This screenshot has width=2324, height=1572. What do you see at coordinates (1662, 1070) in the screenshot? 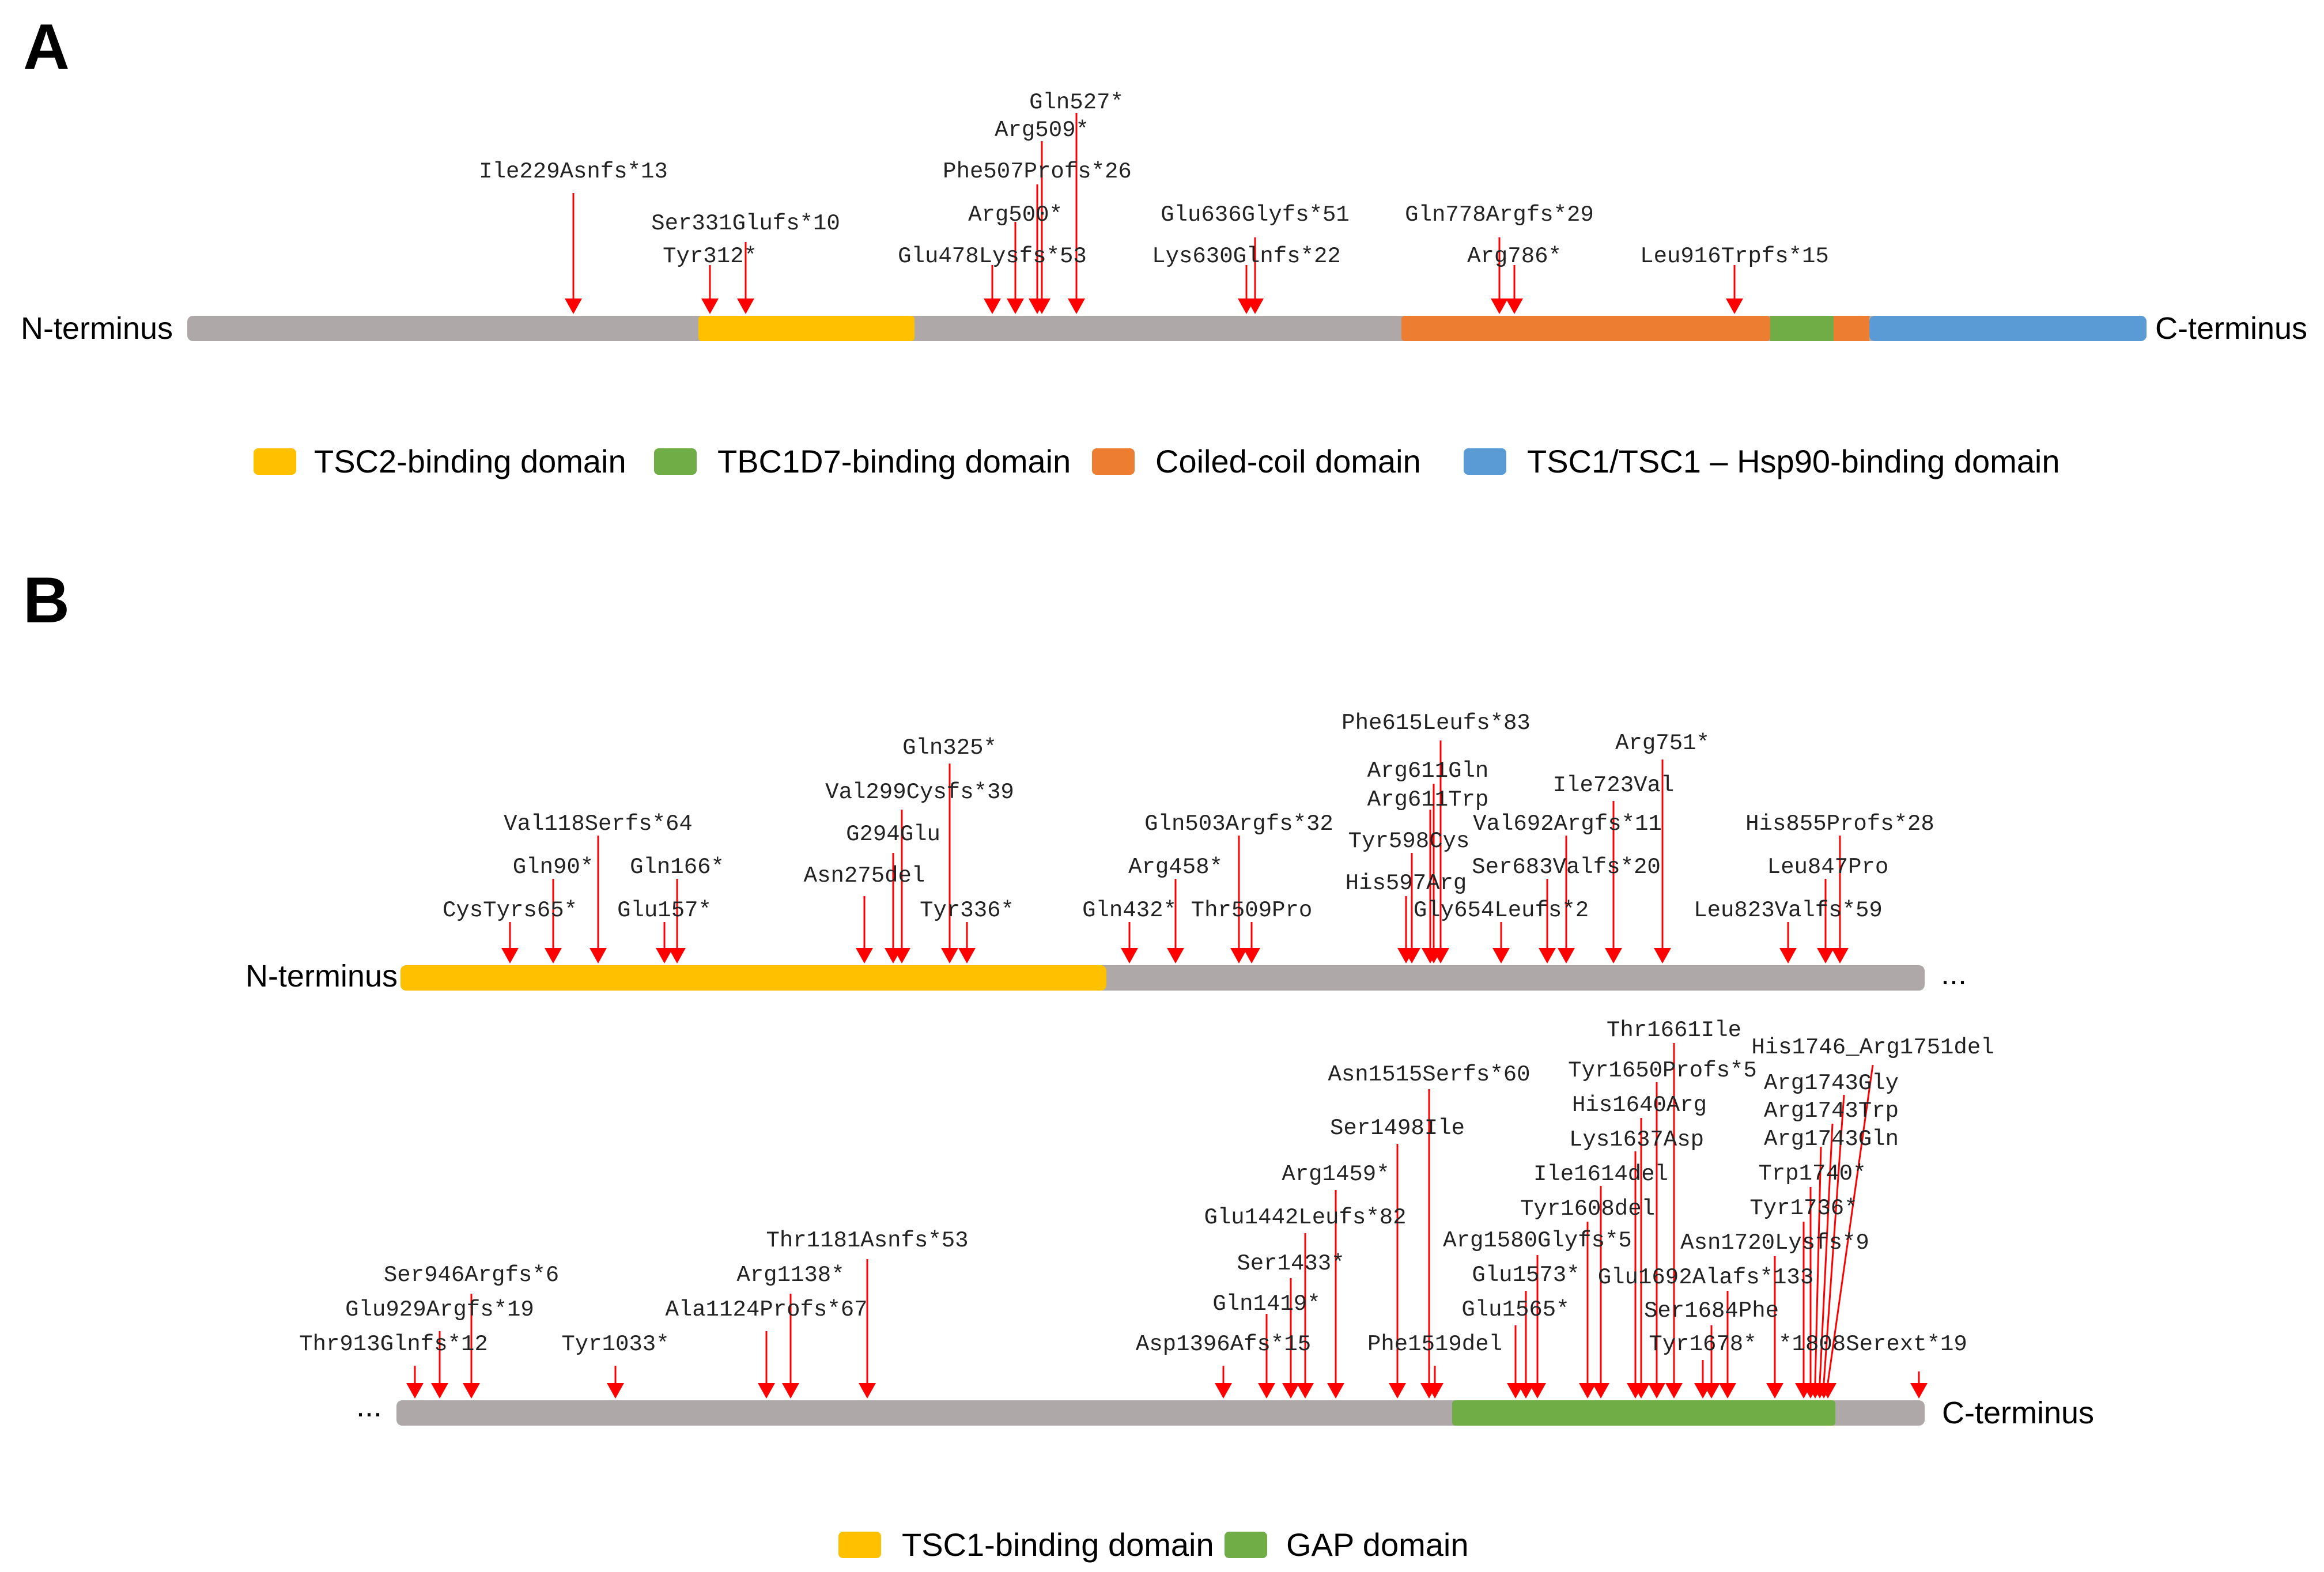
I see `mutation-label: Tyr1650Profs*5` at bounding box center [1662, 1070].